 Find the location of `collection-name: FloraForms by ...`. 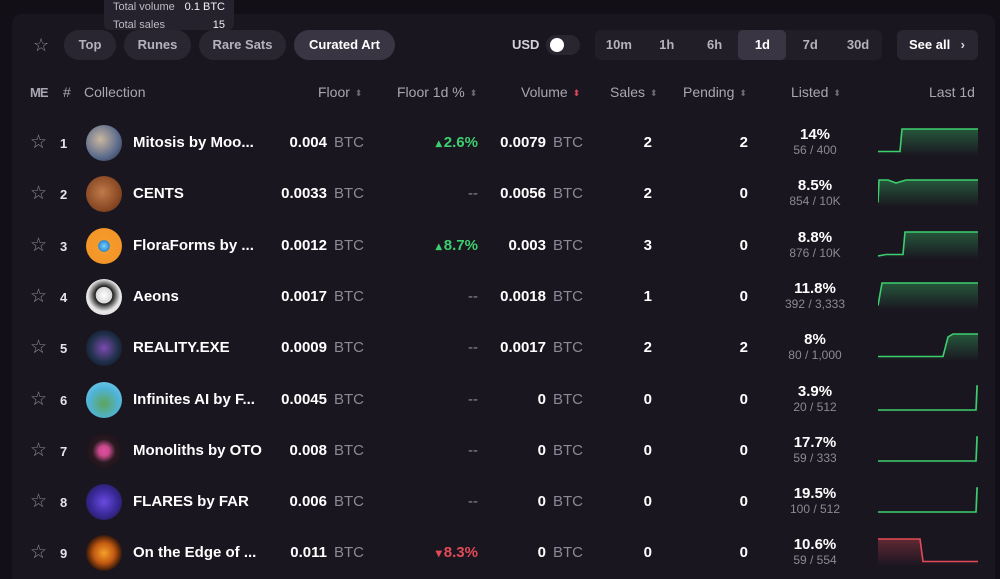

collection-name: FloraForms by ... is located at coordinates (193, 245).